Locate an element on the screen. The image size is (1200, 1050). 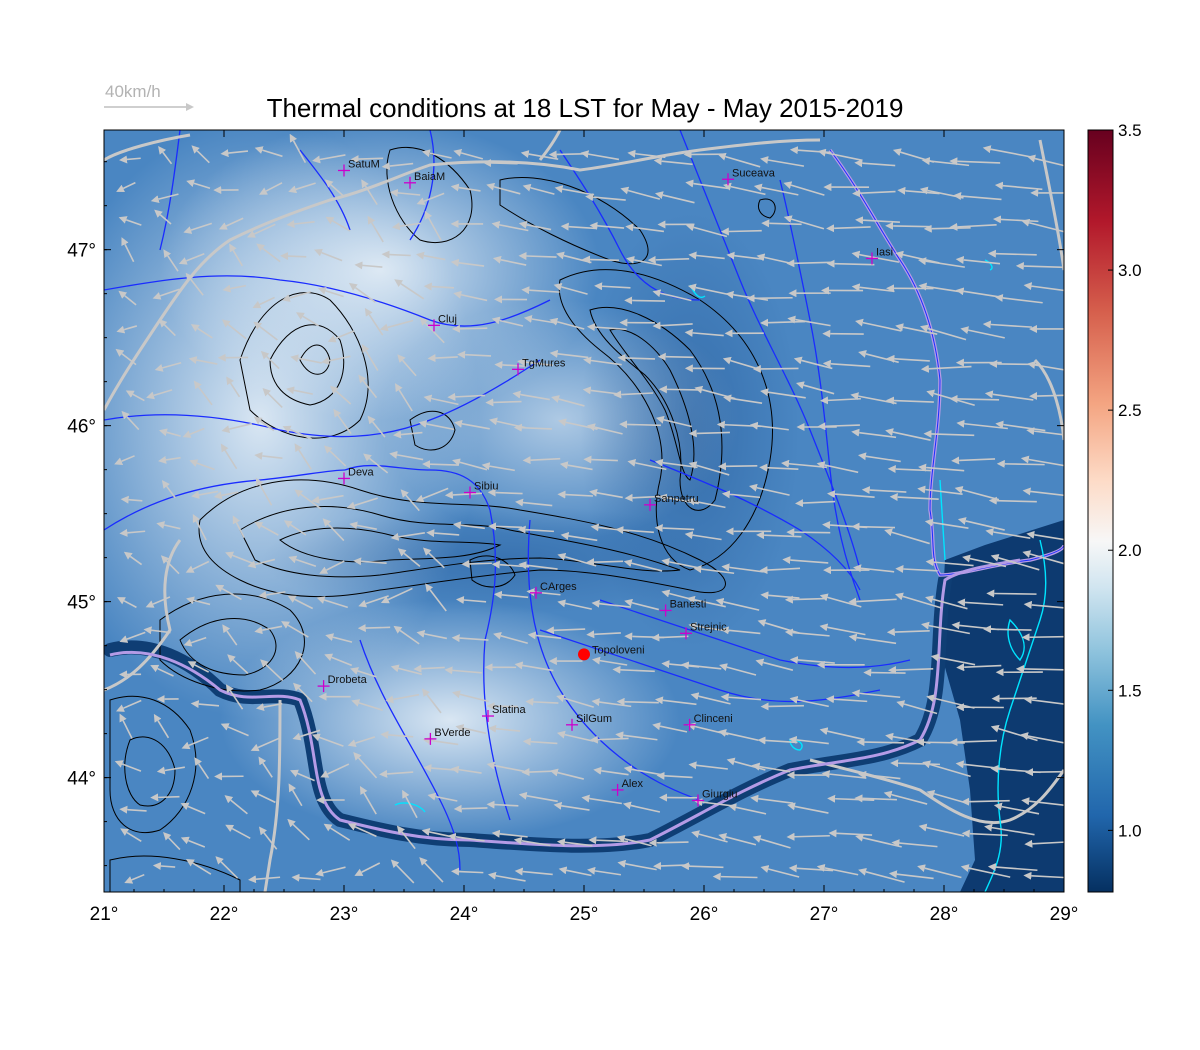
colorbar-tick-label: 3.0 is located at coordinates (1130, 270).